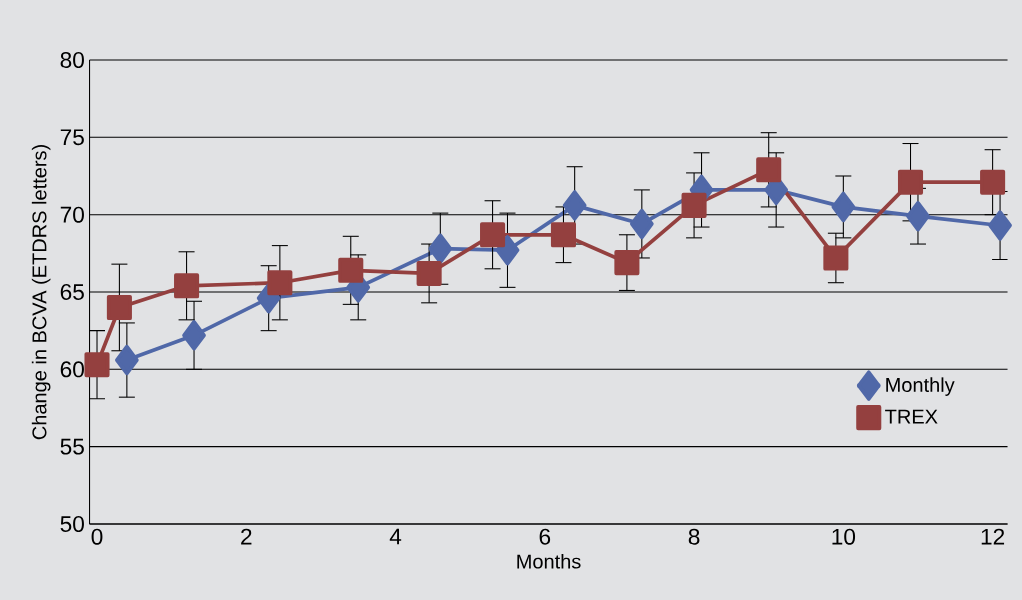 The height and width of the screenshot is (600, 1022). Describe the element at coordinates (920, 386) in the screenshot. I see `legend-label: Monthly` at that location.